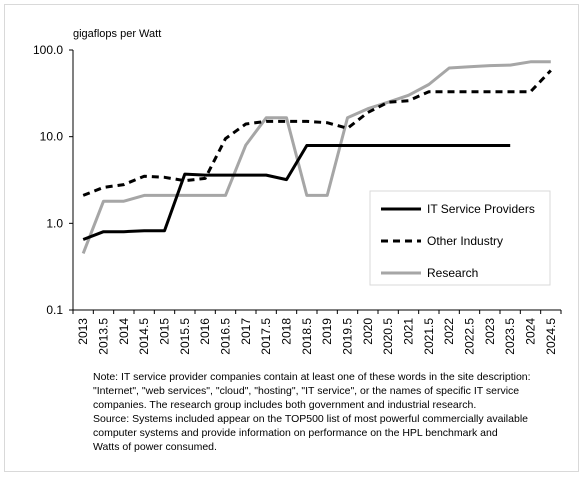 The width and height of the screenshot is (585, 477). Describe the element at coordinates (307, 336) in the screenshot. I see `x-tick-label: 2018.5` at that location.